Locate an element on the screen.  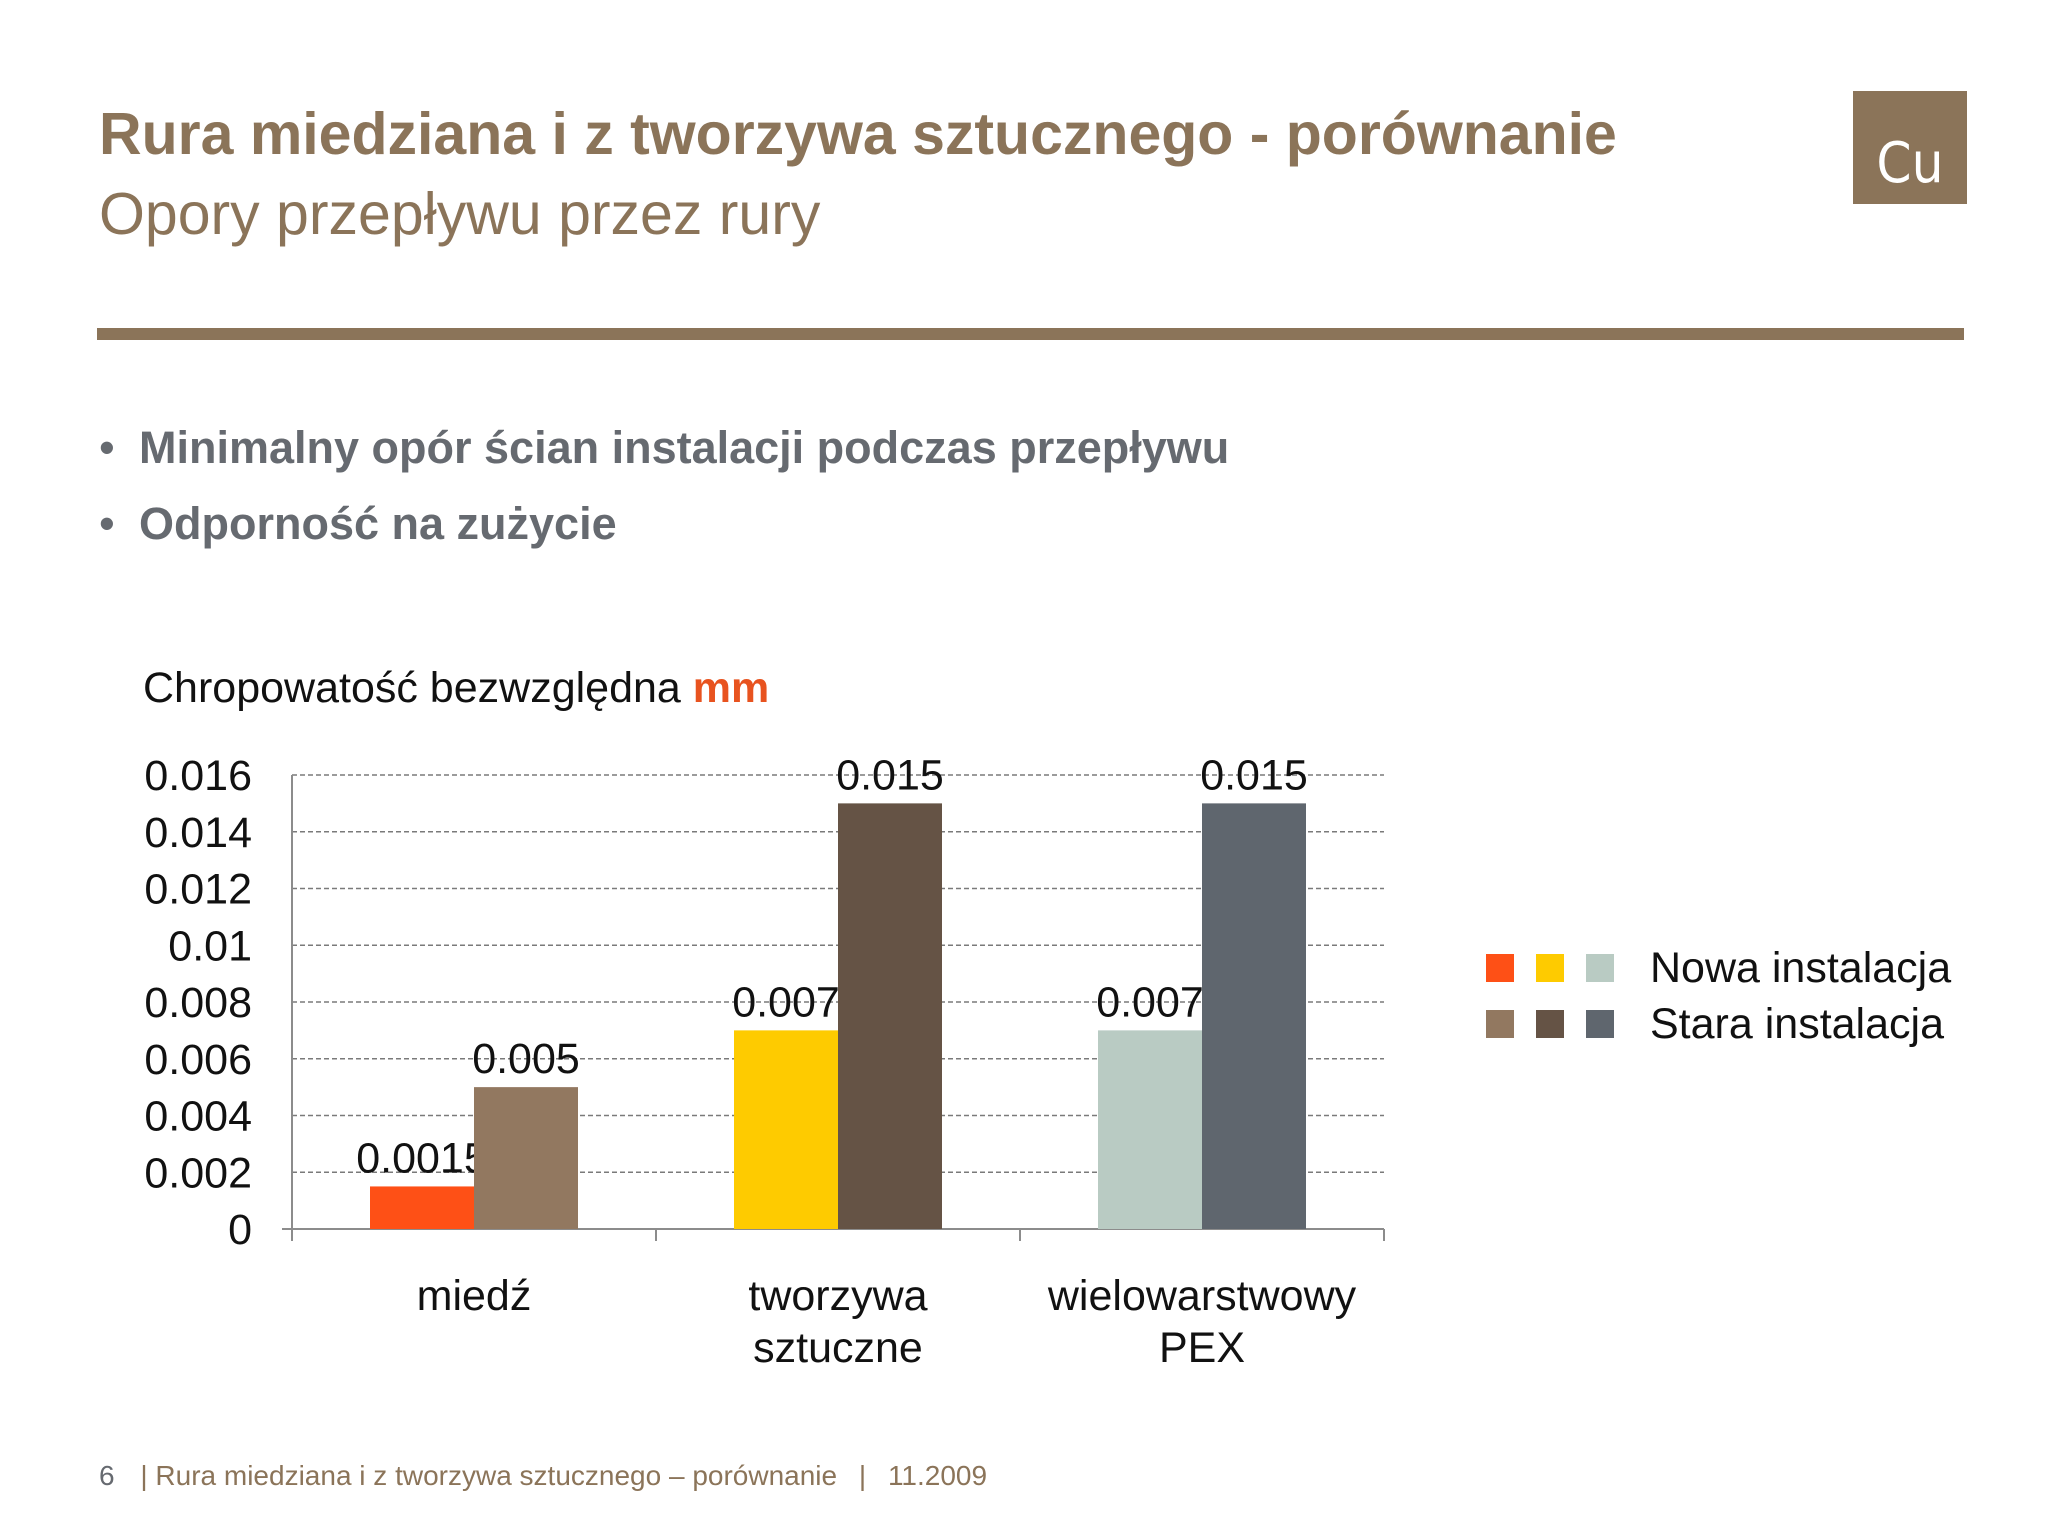
y-tick-label: 0.014 is located at coordinates (198, 833).